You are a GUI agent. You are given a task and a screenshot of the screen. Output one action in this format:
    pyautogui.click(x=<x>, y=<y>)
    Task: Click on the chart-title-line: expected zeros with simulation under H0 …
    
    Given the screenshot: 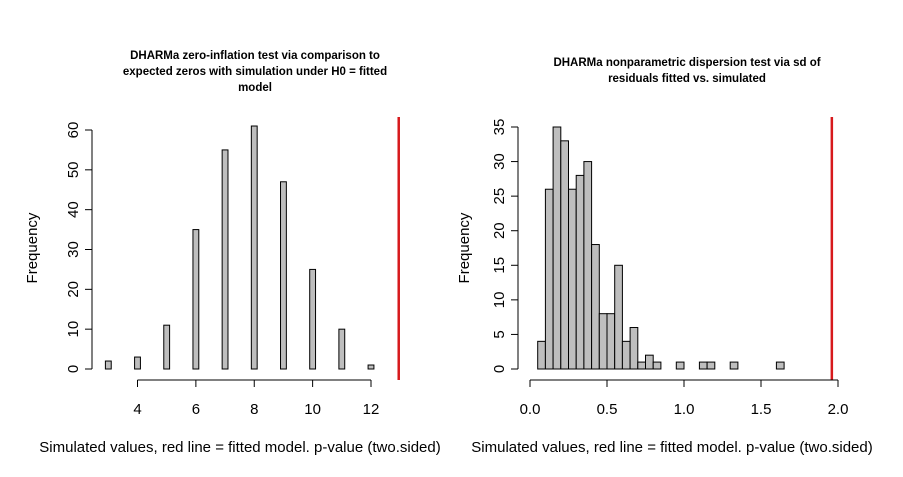 What is the action you would take?
    pyautogui.click(x=255, y=72)
    